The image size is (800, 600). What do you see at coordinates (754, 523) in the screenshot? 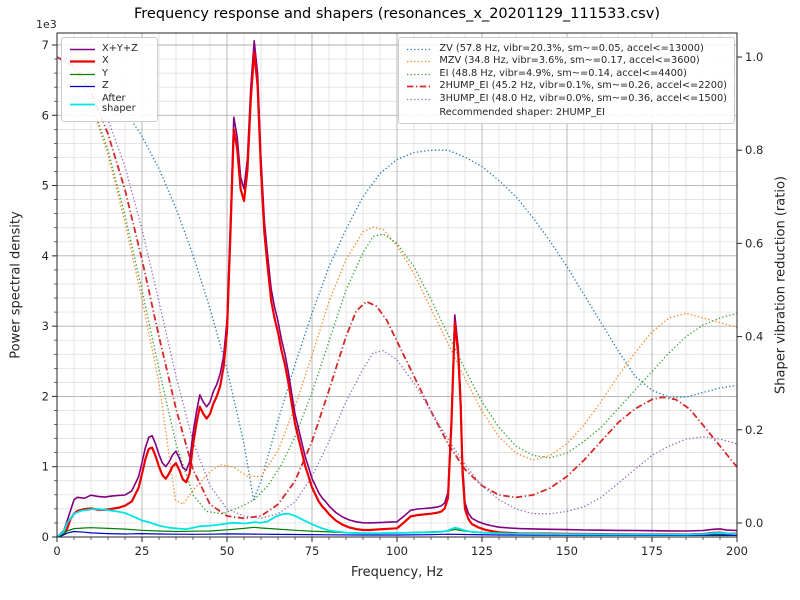
I see `tick-label: 0.0` at bounding box center [754, 523].